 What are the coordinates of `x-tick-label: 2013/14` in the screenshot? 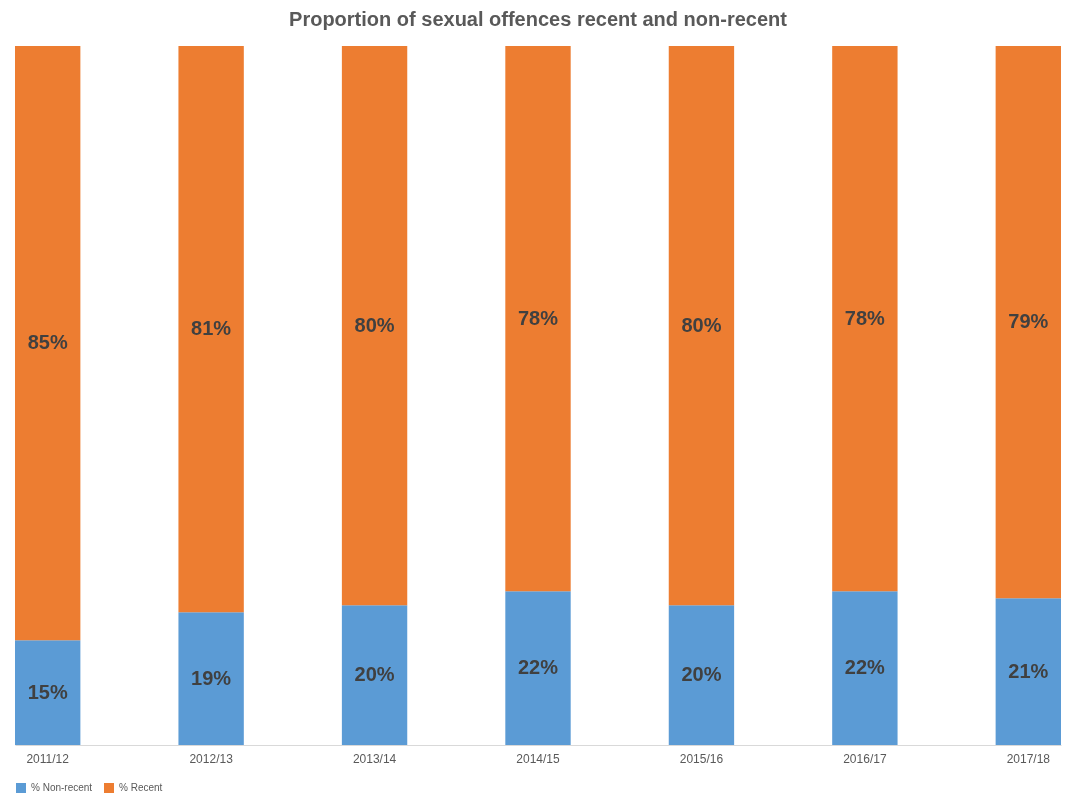 It's located at (374, 758).